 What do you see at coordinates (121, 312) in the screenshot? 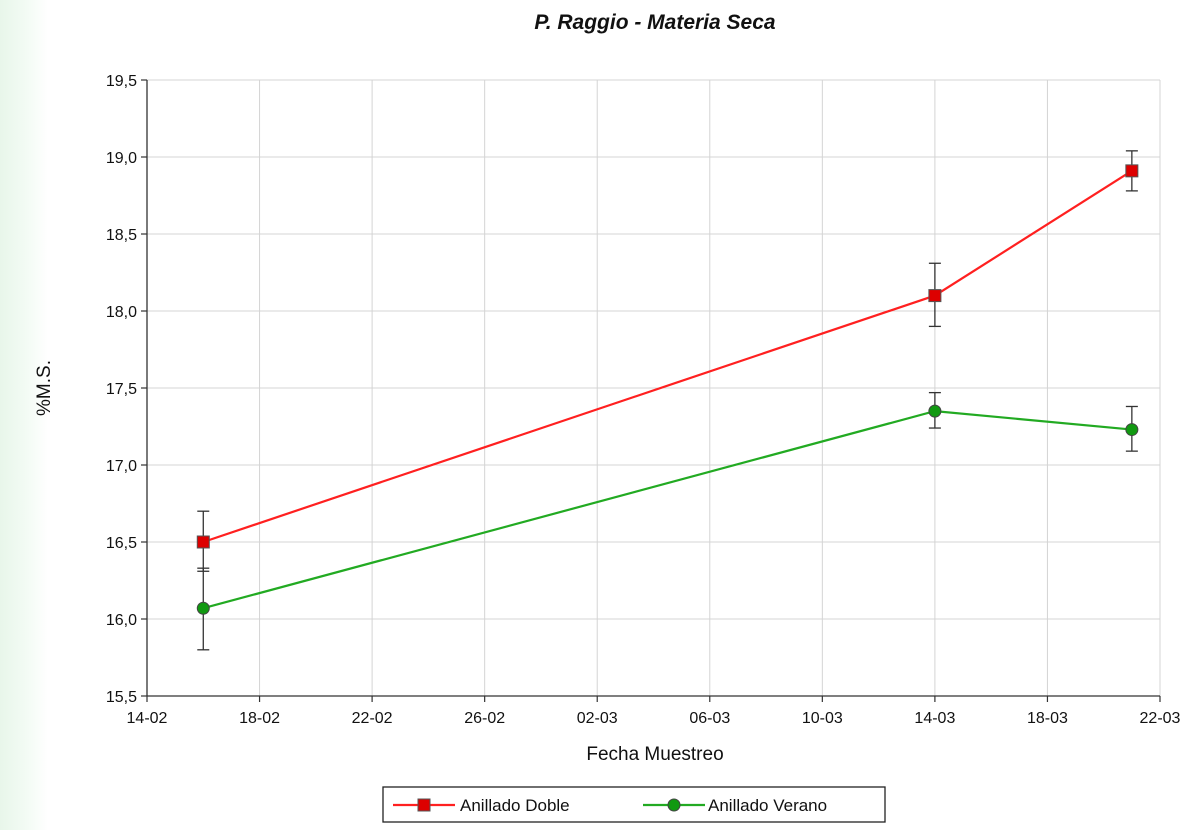
I see `y-tick-label: 18,0` at bounding box center [121, 312].